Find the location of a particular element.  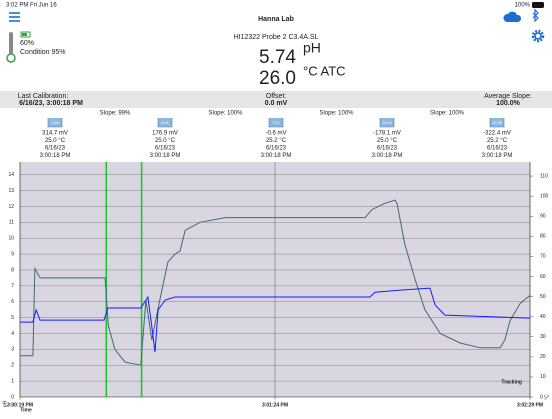

settings-button is located at coordinates (538, 36).